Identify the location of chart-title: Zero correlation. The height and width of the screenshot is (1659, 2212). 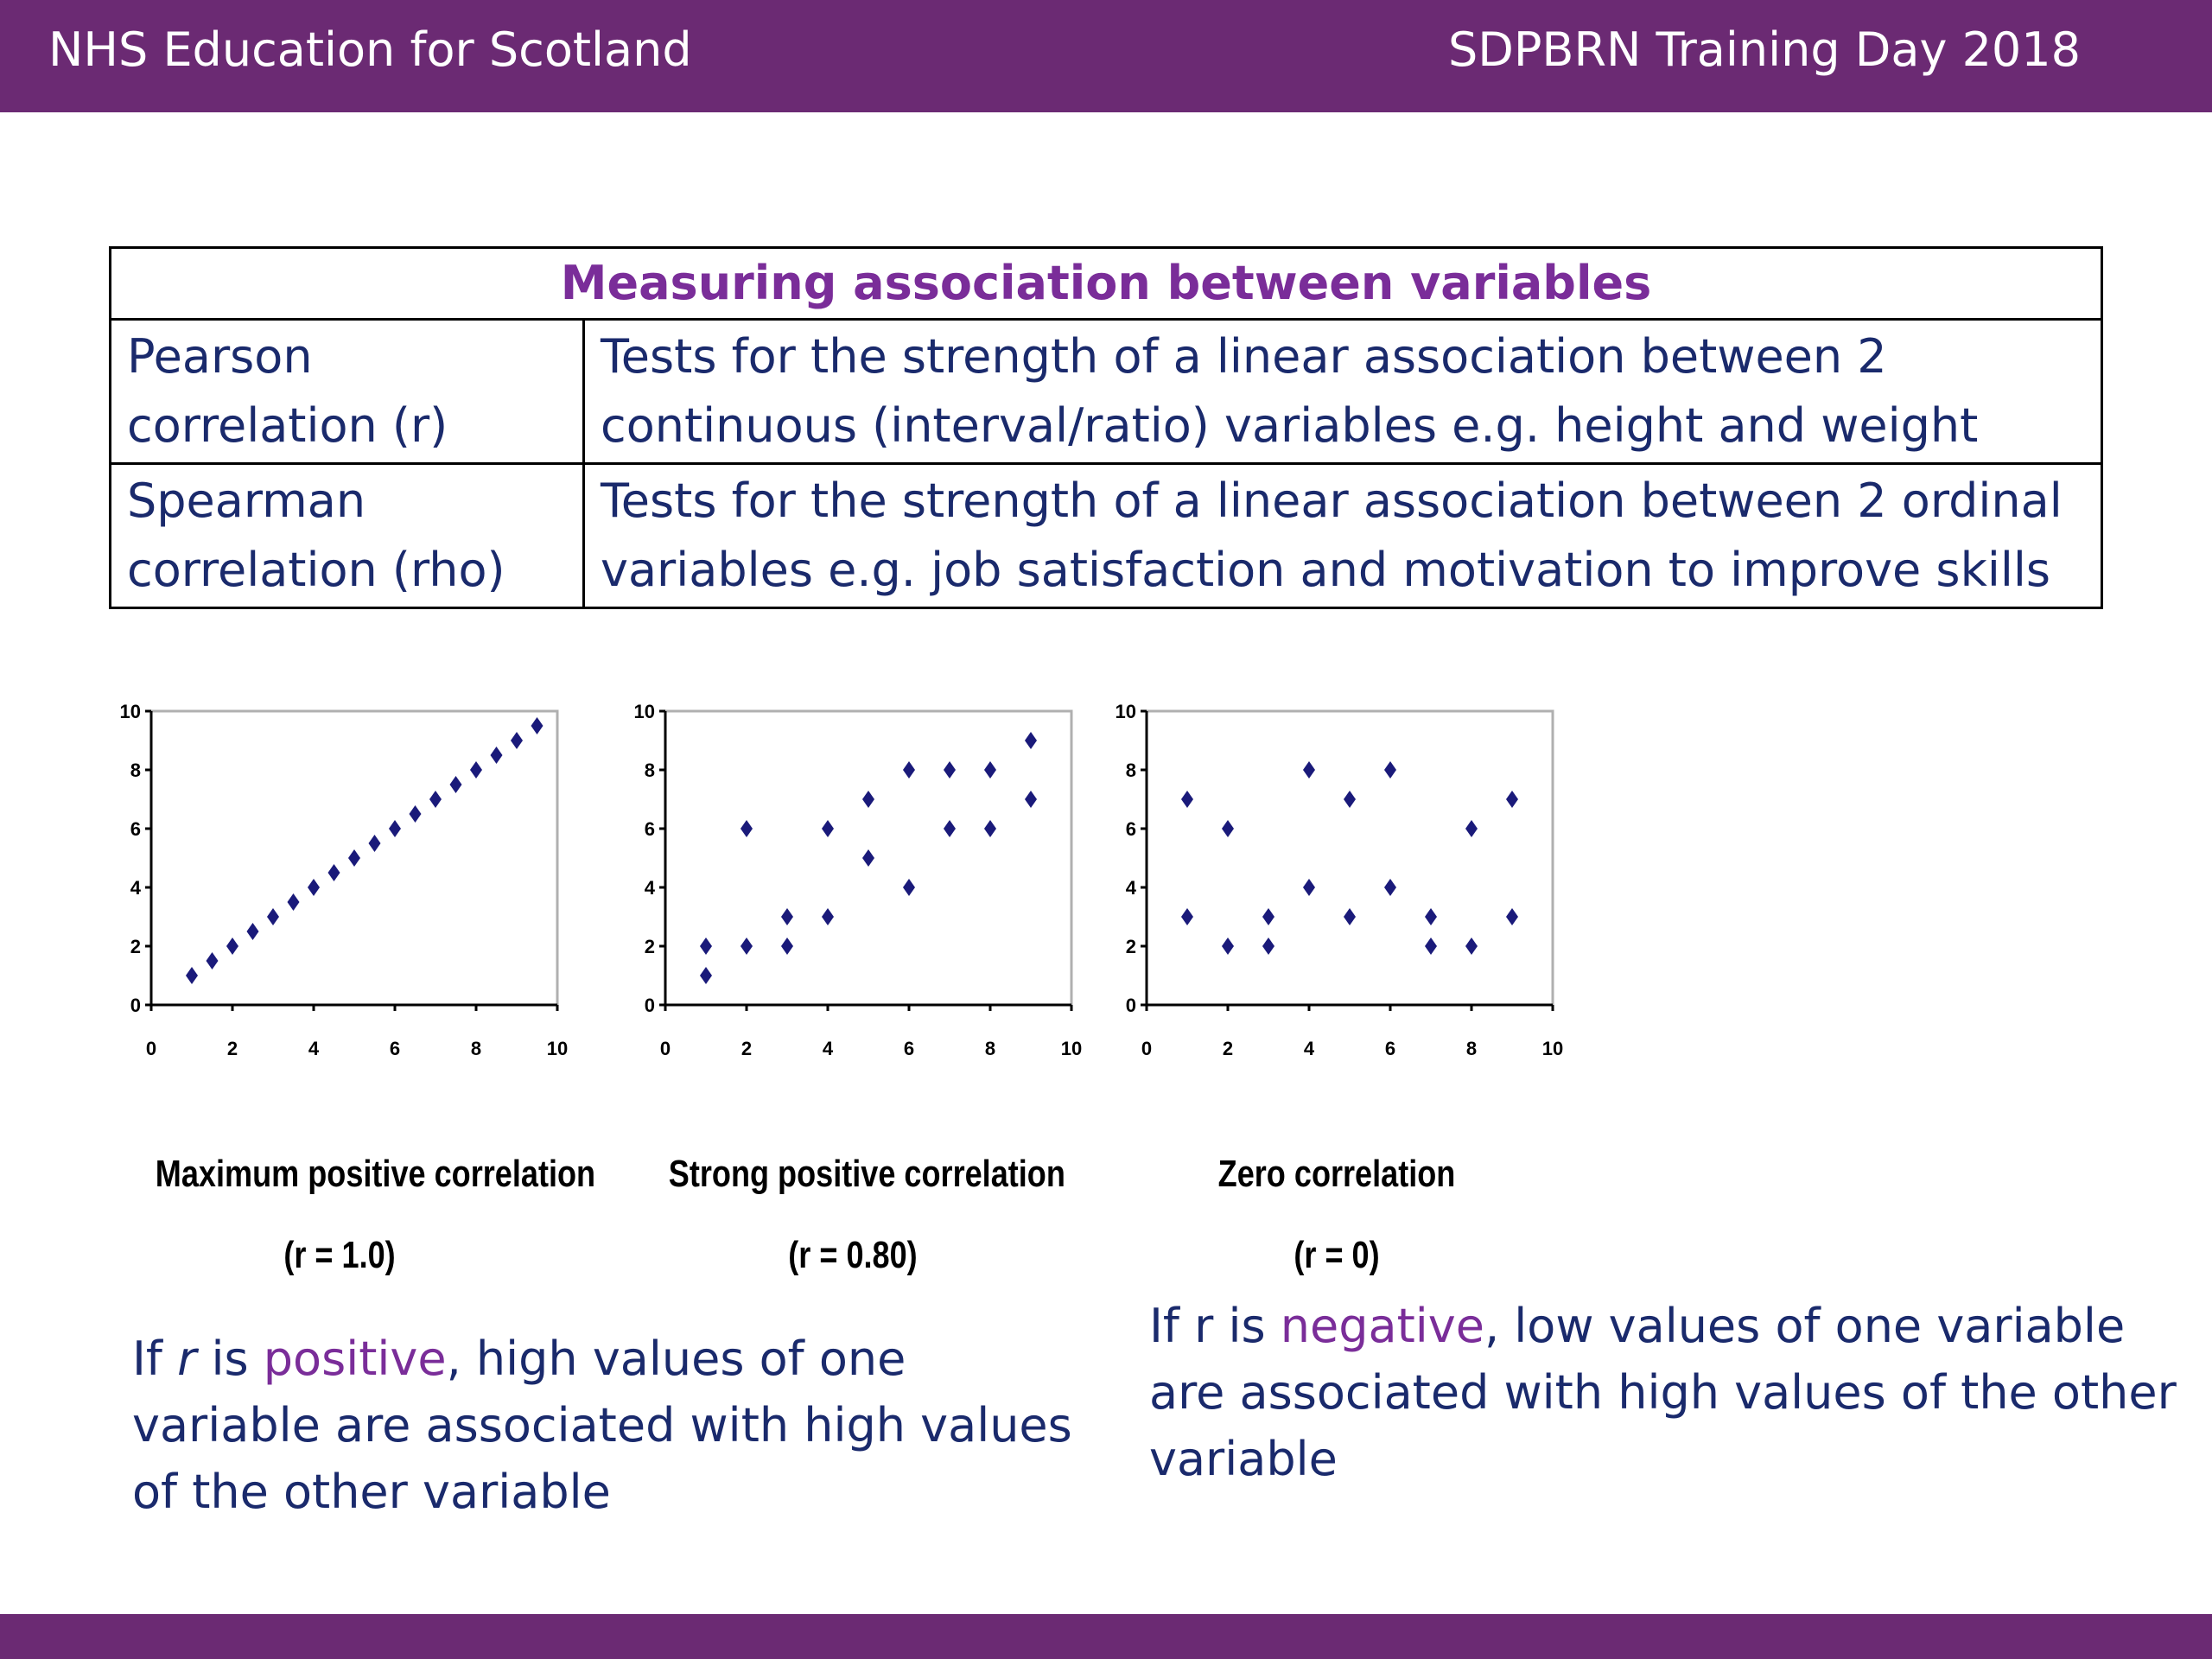
(1336, 1174).